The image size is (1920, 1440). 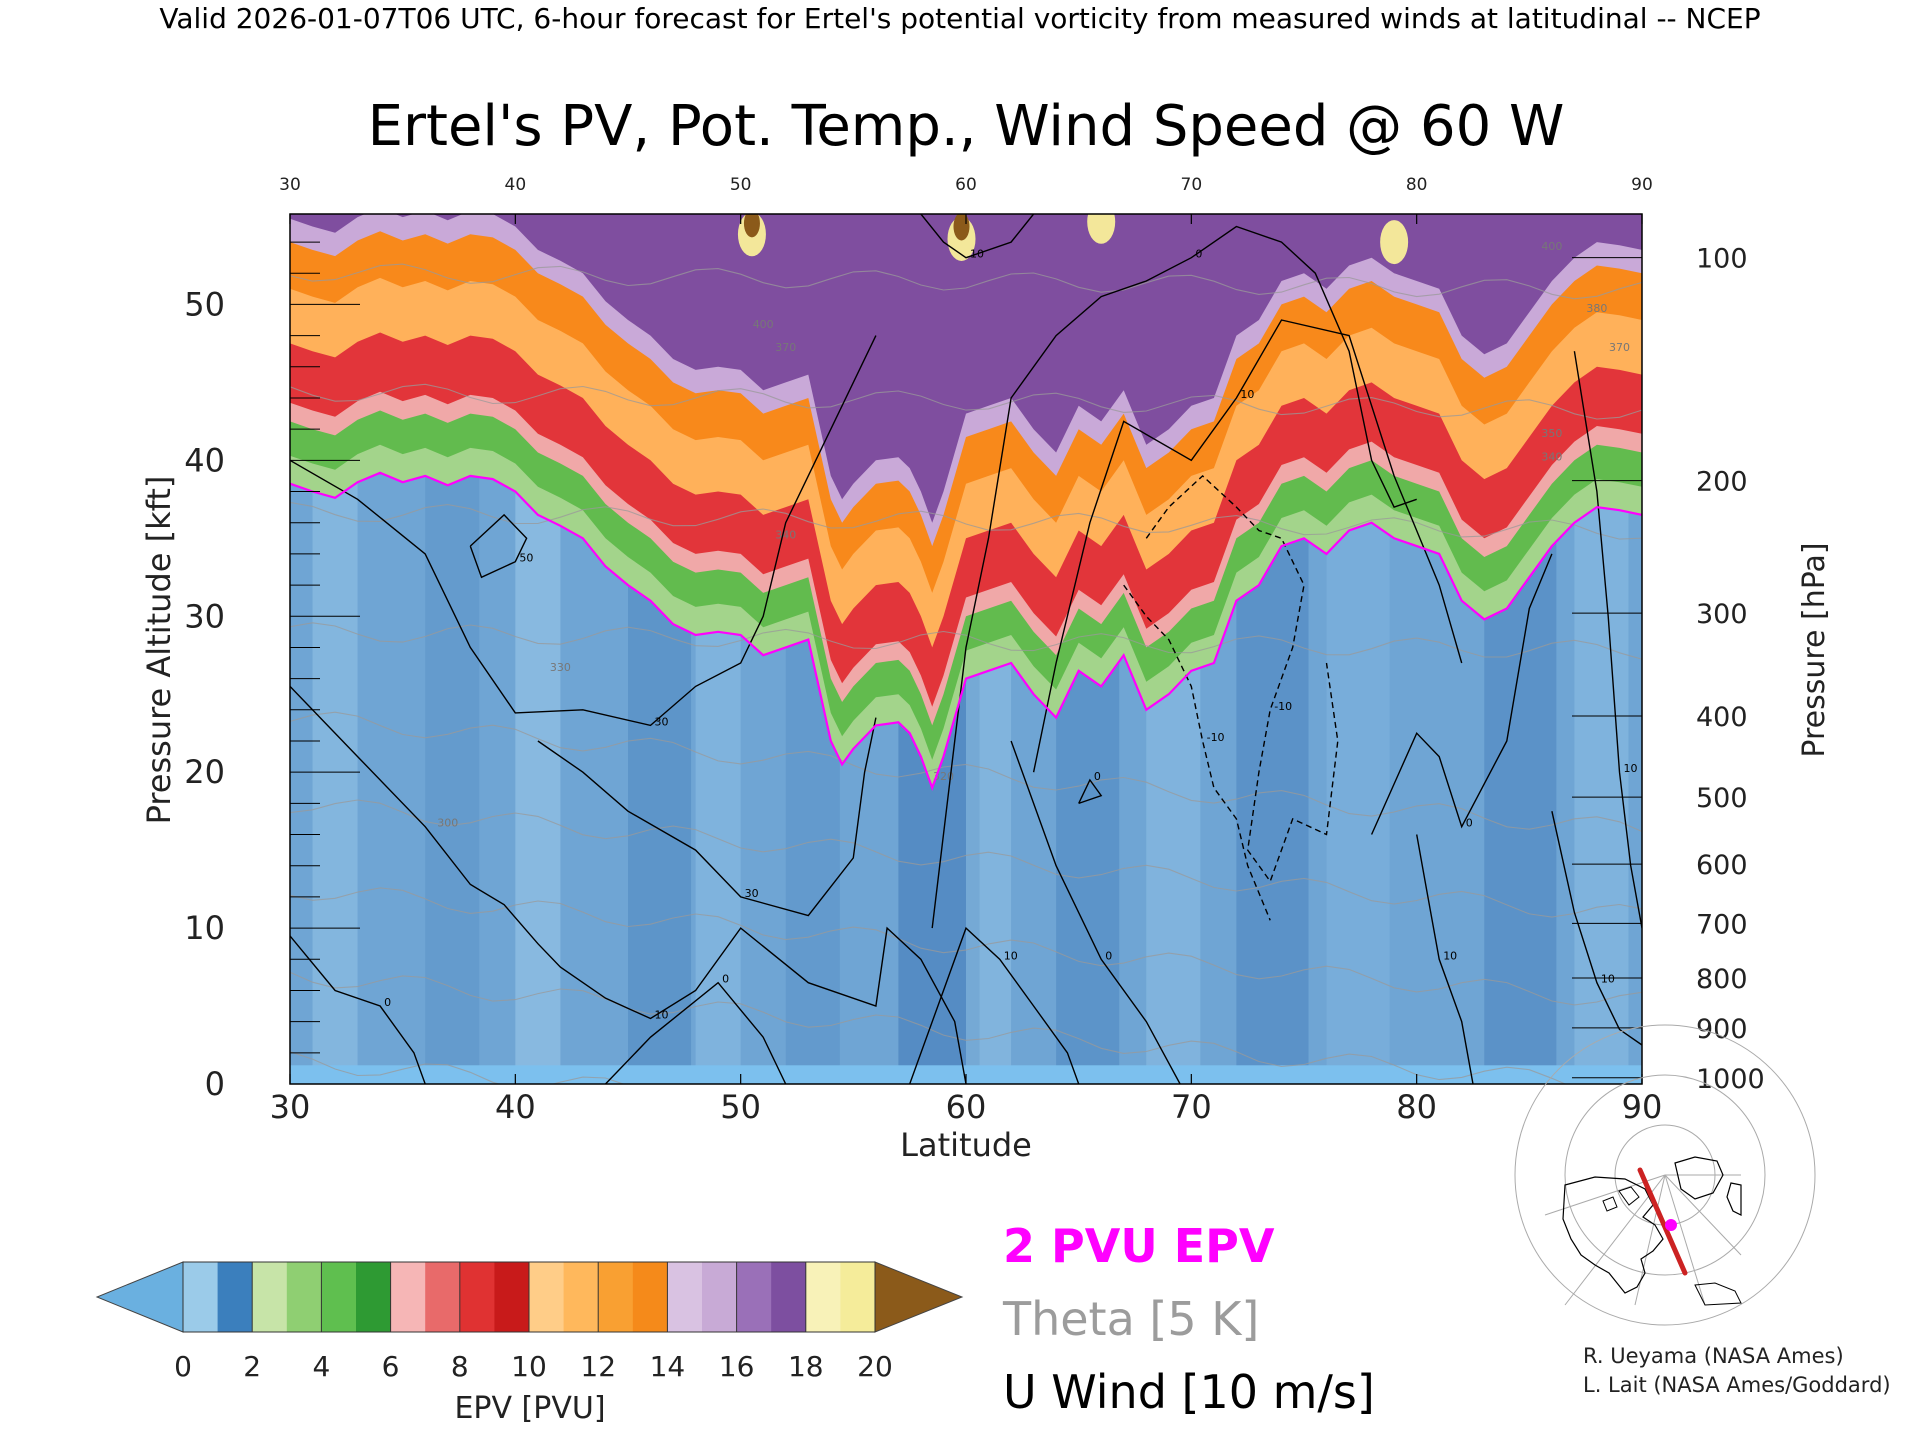 I want to click on pressure-tick-label: 300, so click(x=1722, y=614).